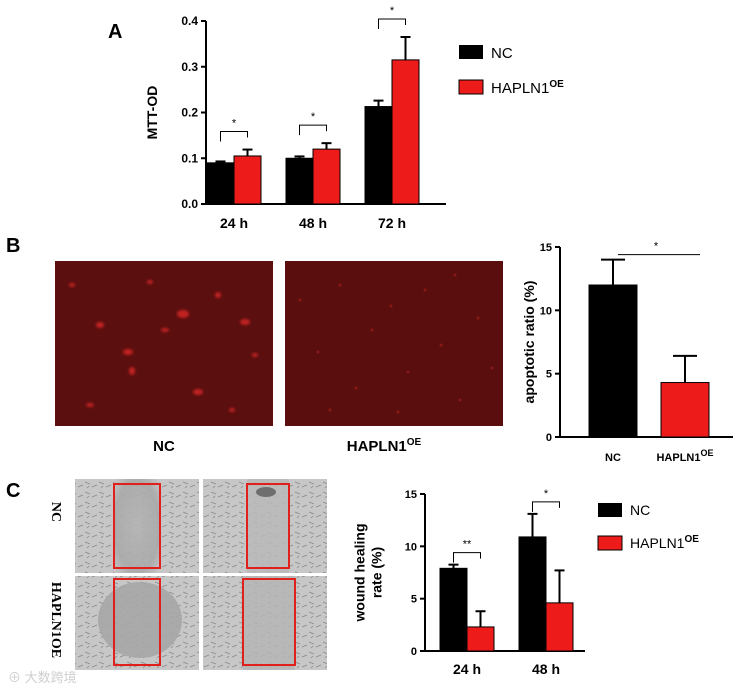 The image size is (749, 689). What do you see at coordinates (189, 204) in the screenshot?
I see `chart-a-y-tick-label: 0.0` at bounding box center [189, 204].